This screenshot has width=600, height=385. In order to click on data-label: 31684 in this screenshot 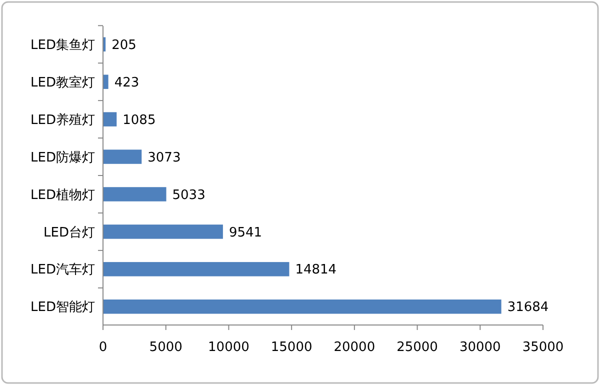, I will do `click(528, 308)`.